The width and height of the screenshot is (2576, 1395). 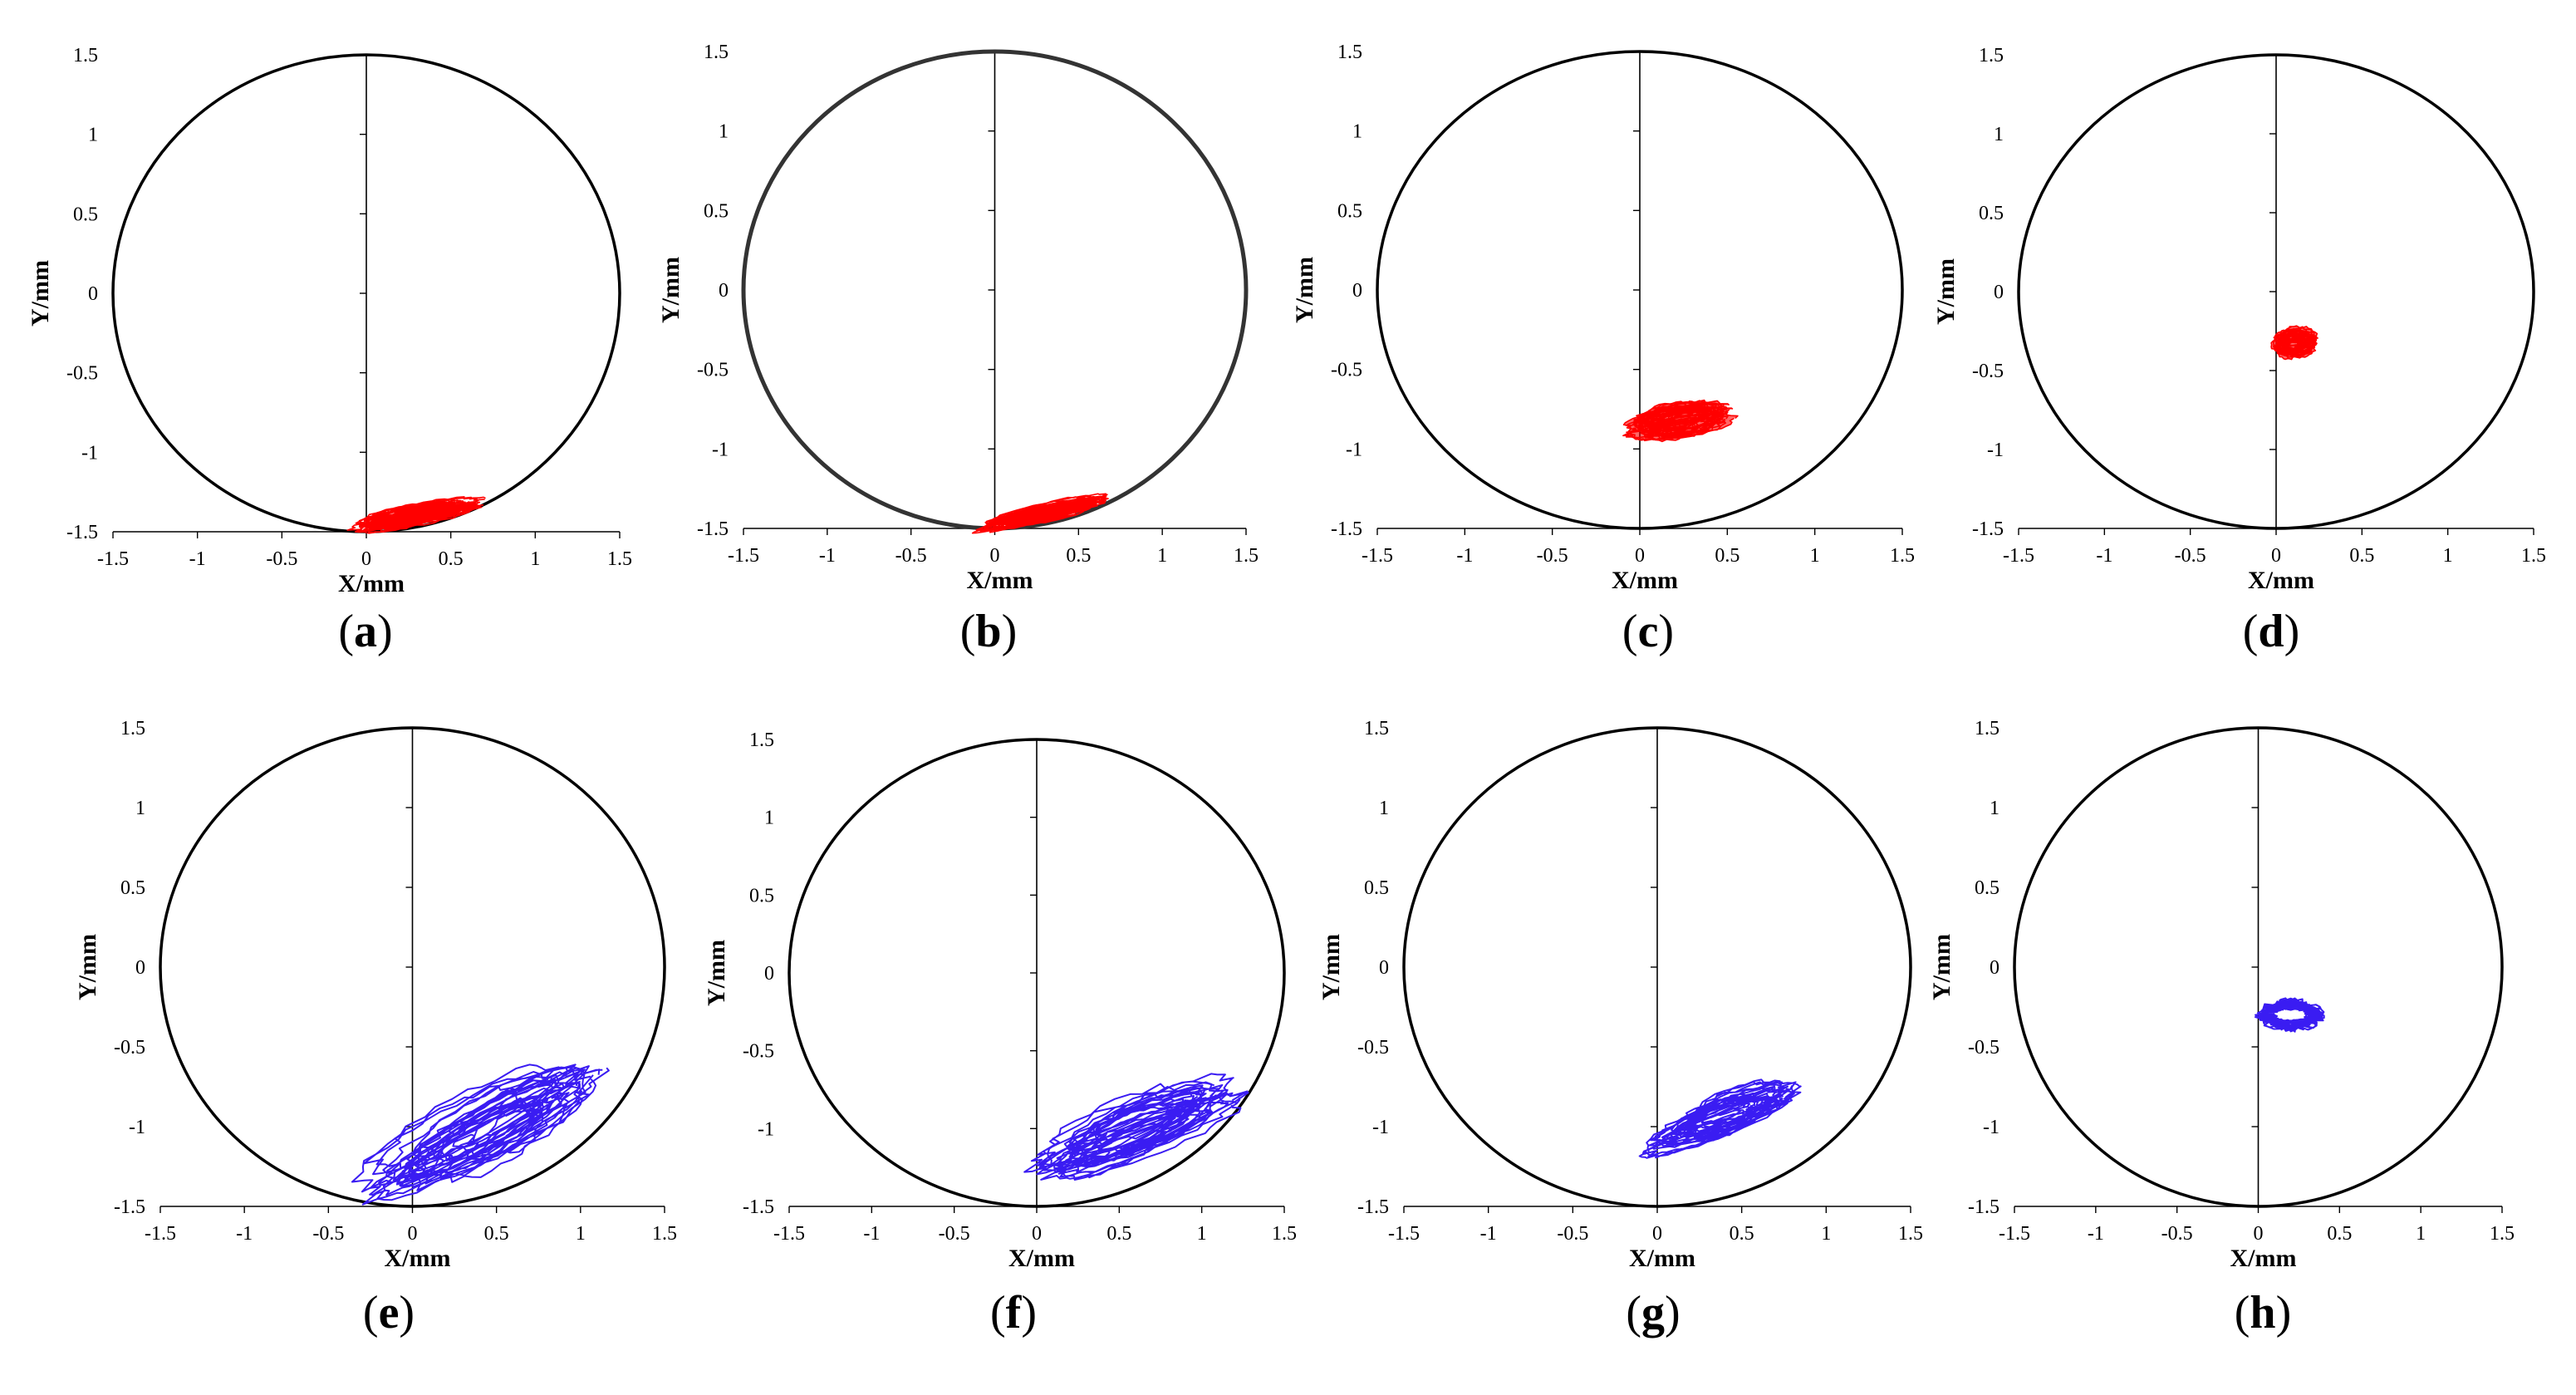 What do you see at coordinates (988, 631) in the screenshot?
I see `panel-caption: (b)` at bounding box center [988, 631].